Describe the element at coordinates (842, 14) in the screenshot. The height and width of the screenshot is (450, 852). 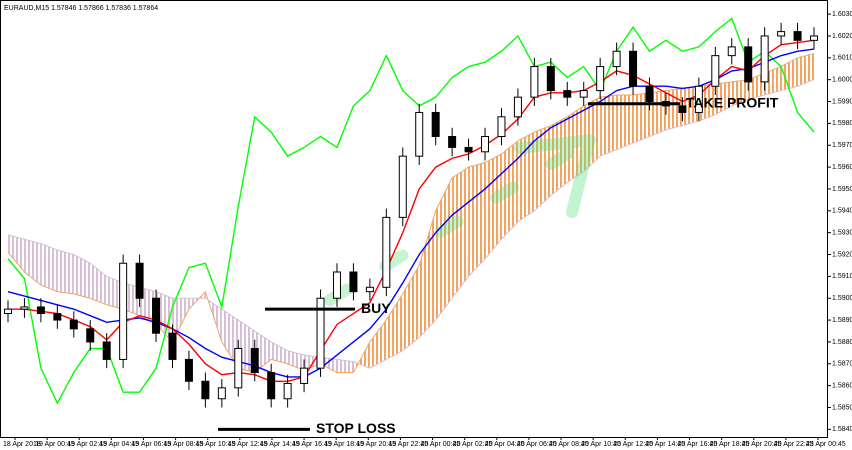
I see `y-tick-label: 1.60300` at that location.